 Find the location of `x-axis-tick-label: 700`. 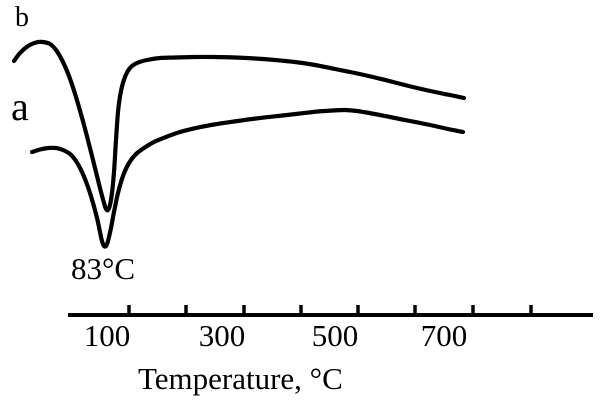

x-axis-tick-label: 700 is located at coordinates (444, 335).